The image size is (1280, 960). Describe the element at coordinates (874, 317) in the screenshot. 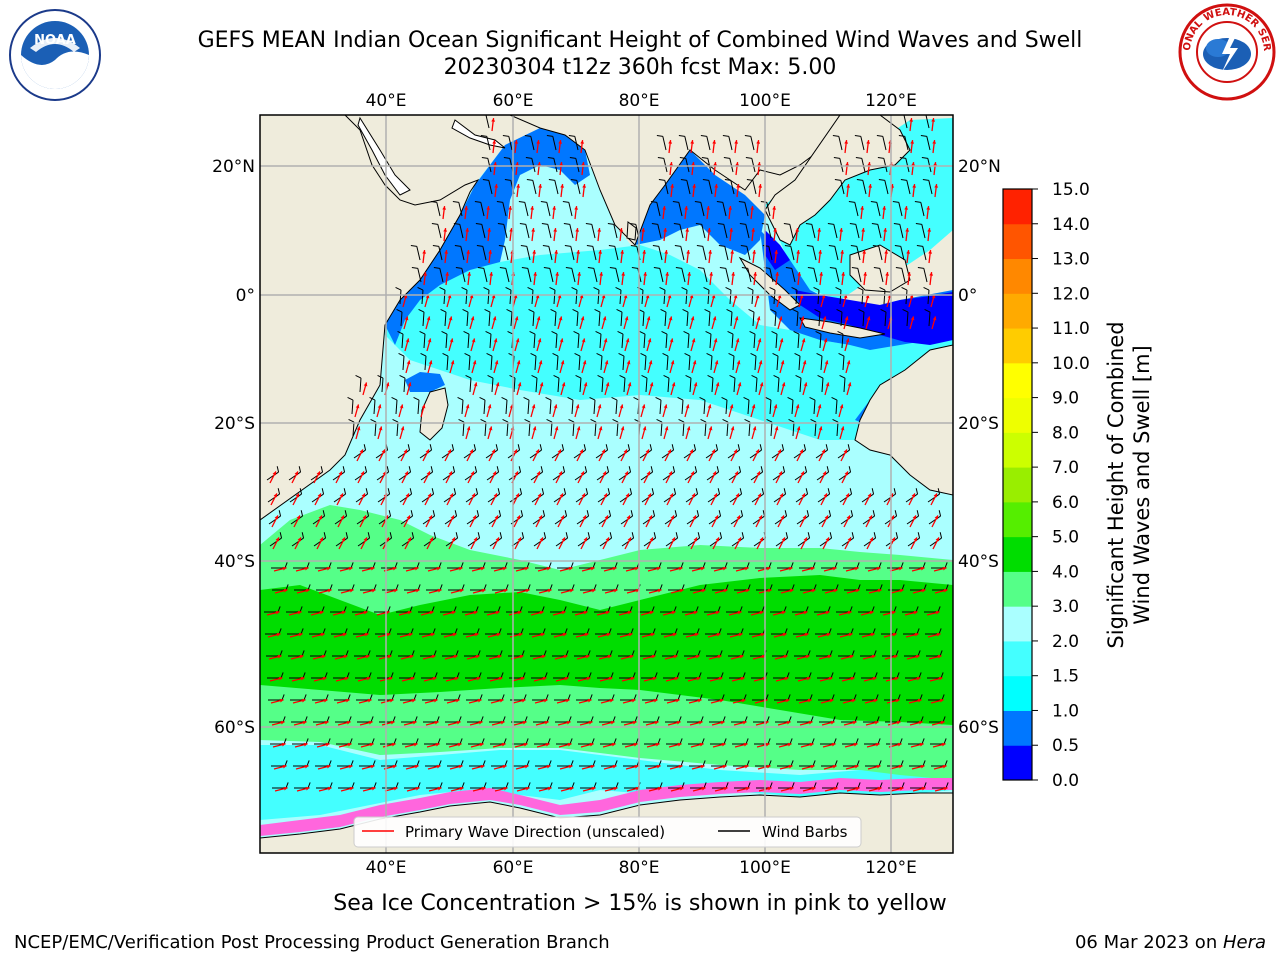

I see `darkblue-java-sea` at that location.